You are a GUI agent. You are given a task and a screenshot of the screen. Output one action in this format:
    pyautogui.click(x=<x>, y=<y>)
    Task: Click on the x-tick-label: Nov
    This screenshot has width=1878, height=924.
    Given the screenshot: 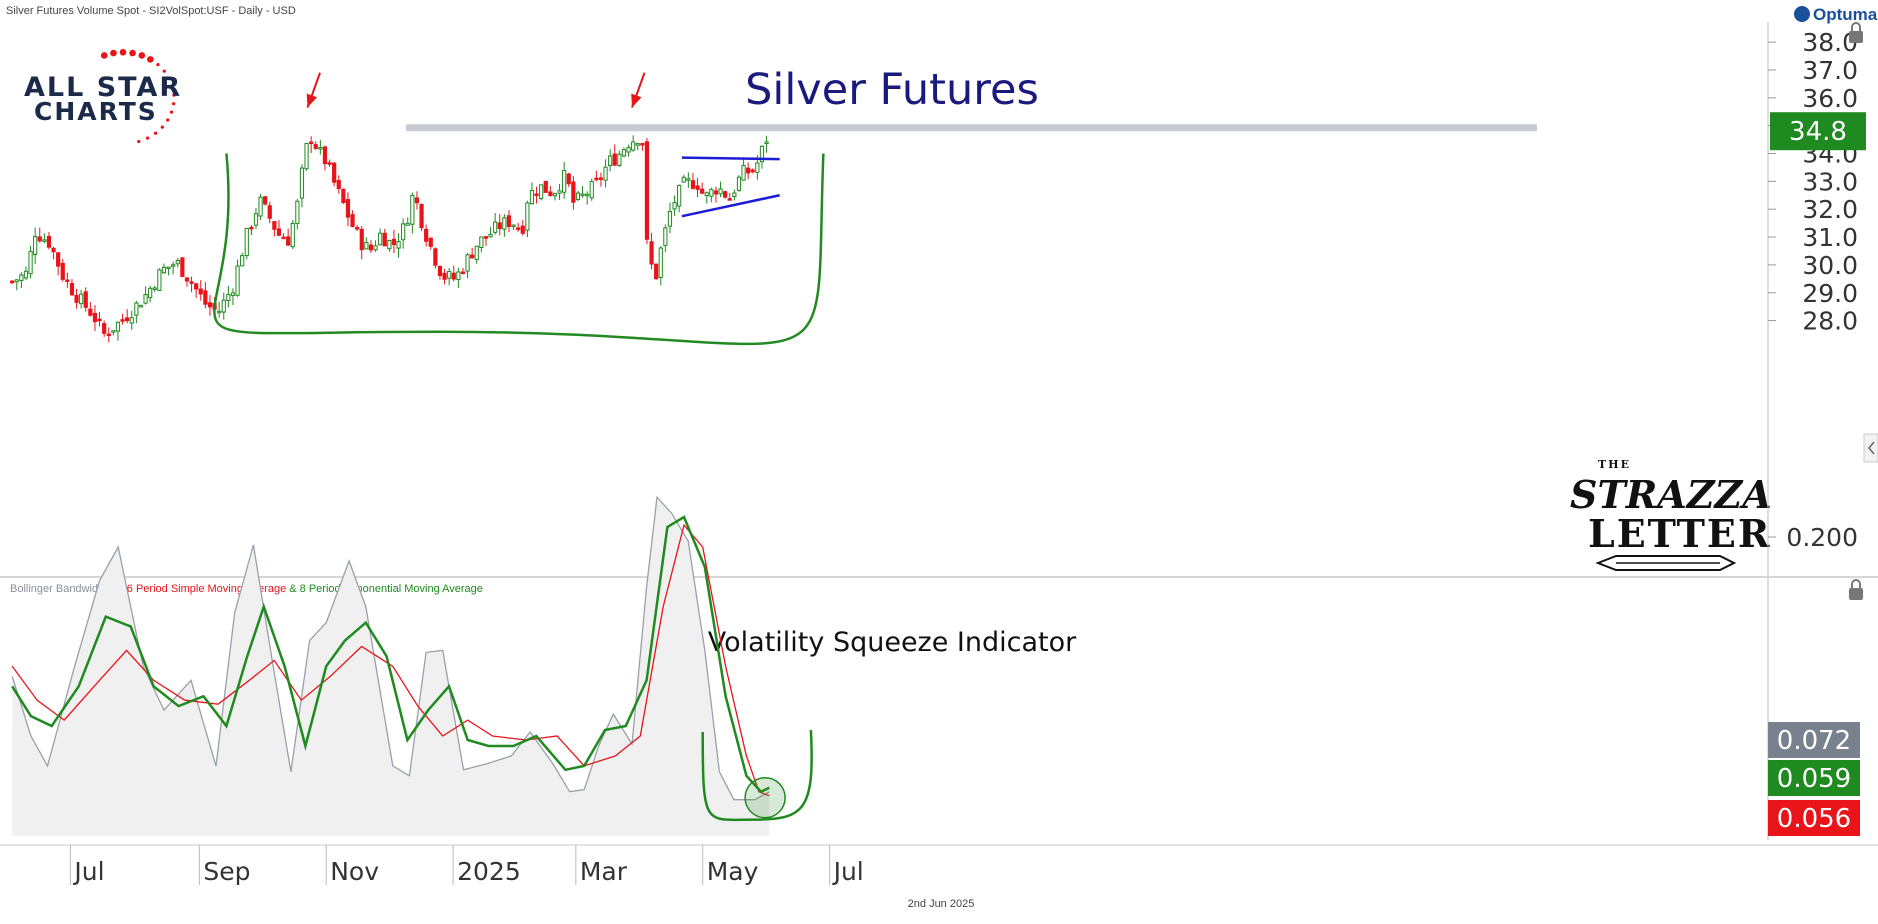 What is the action you would take?
    pyautogui.click(x=354, y=871)
    